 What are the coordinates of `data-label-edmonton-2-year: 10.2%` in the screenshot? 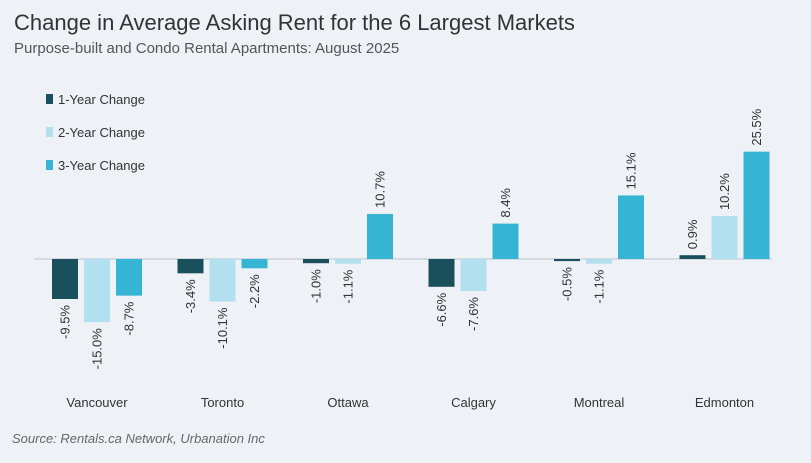 It's located at (724, 191).